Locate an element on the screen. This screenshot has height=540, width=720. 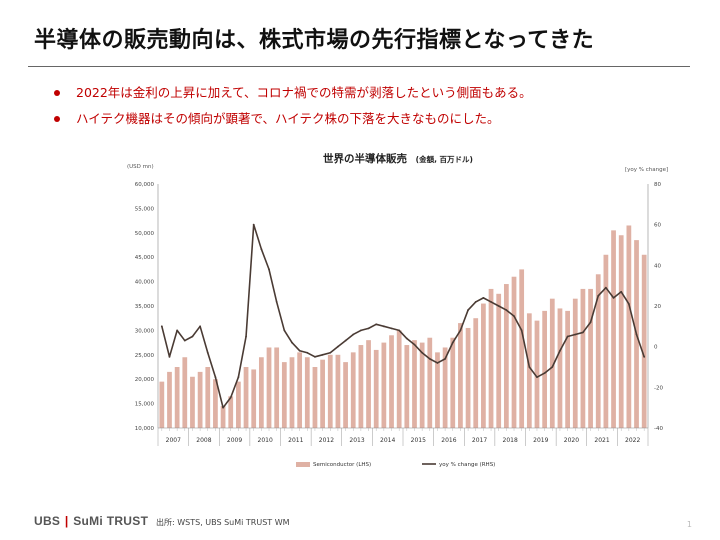
year-label: 2013 is located at coordinates (356, 440).